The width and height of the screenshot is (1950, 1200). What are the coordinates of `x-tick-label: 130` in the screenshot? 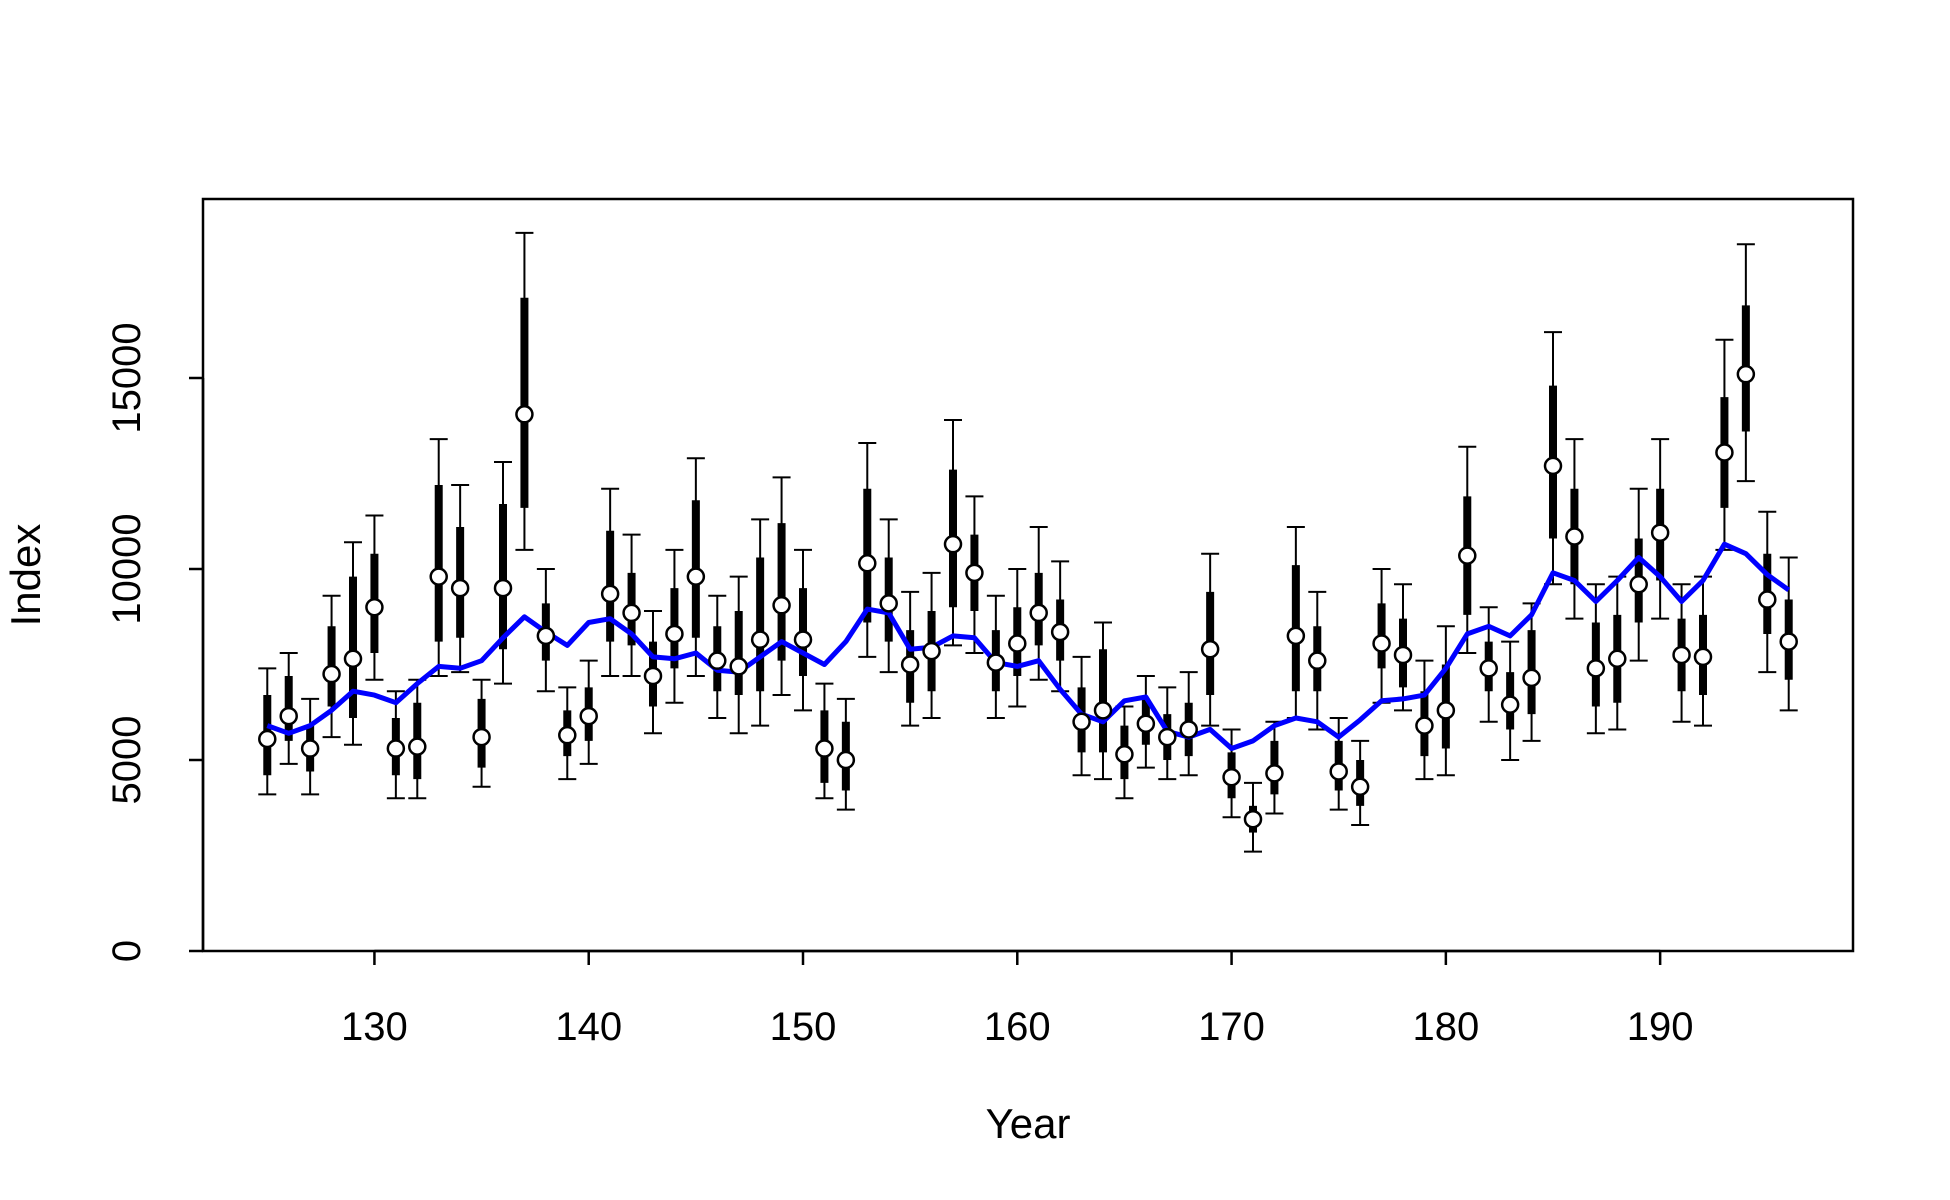 It's located at (374, 1027).